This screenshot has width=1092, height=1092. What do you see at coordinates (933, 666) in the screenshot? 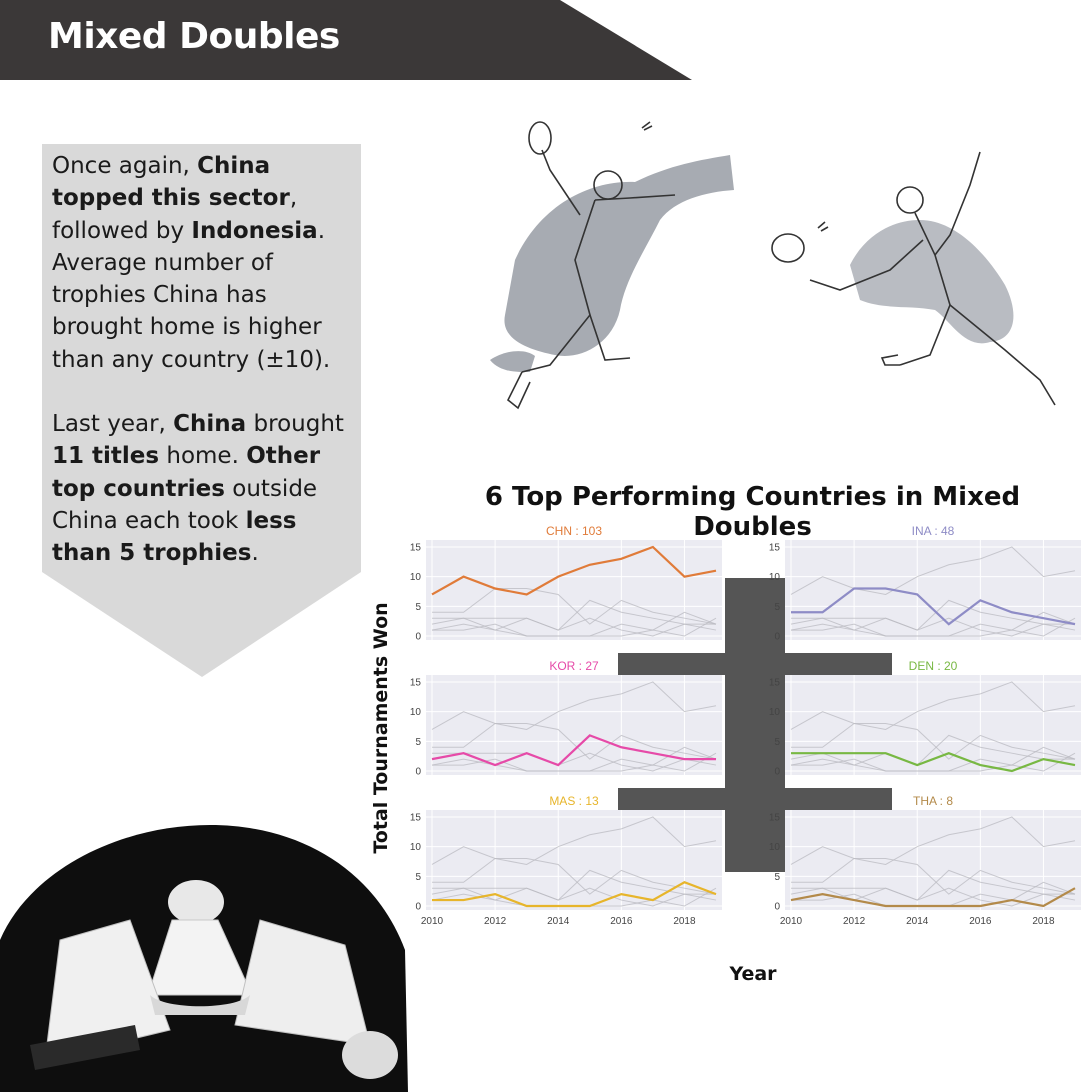
I see `panel-label-den: DEN : 20` at bounding box center [933, 666].